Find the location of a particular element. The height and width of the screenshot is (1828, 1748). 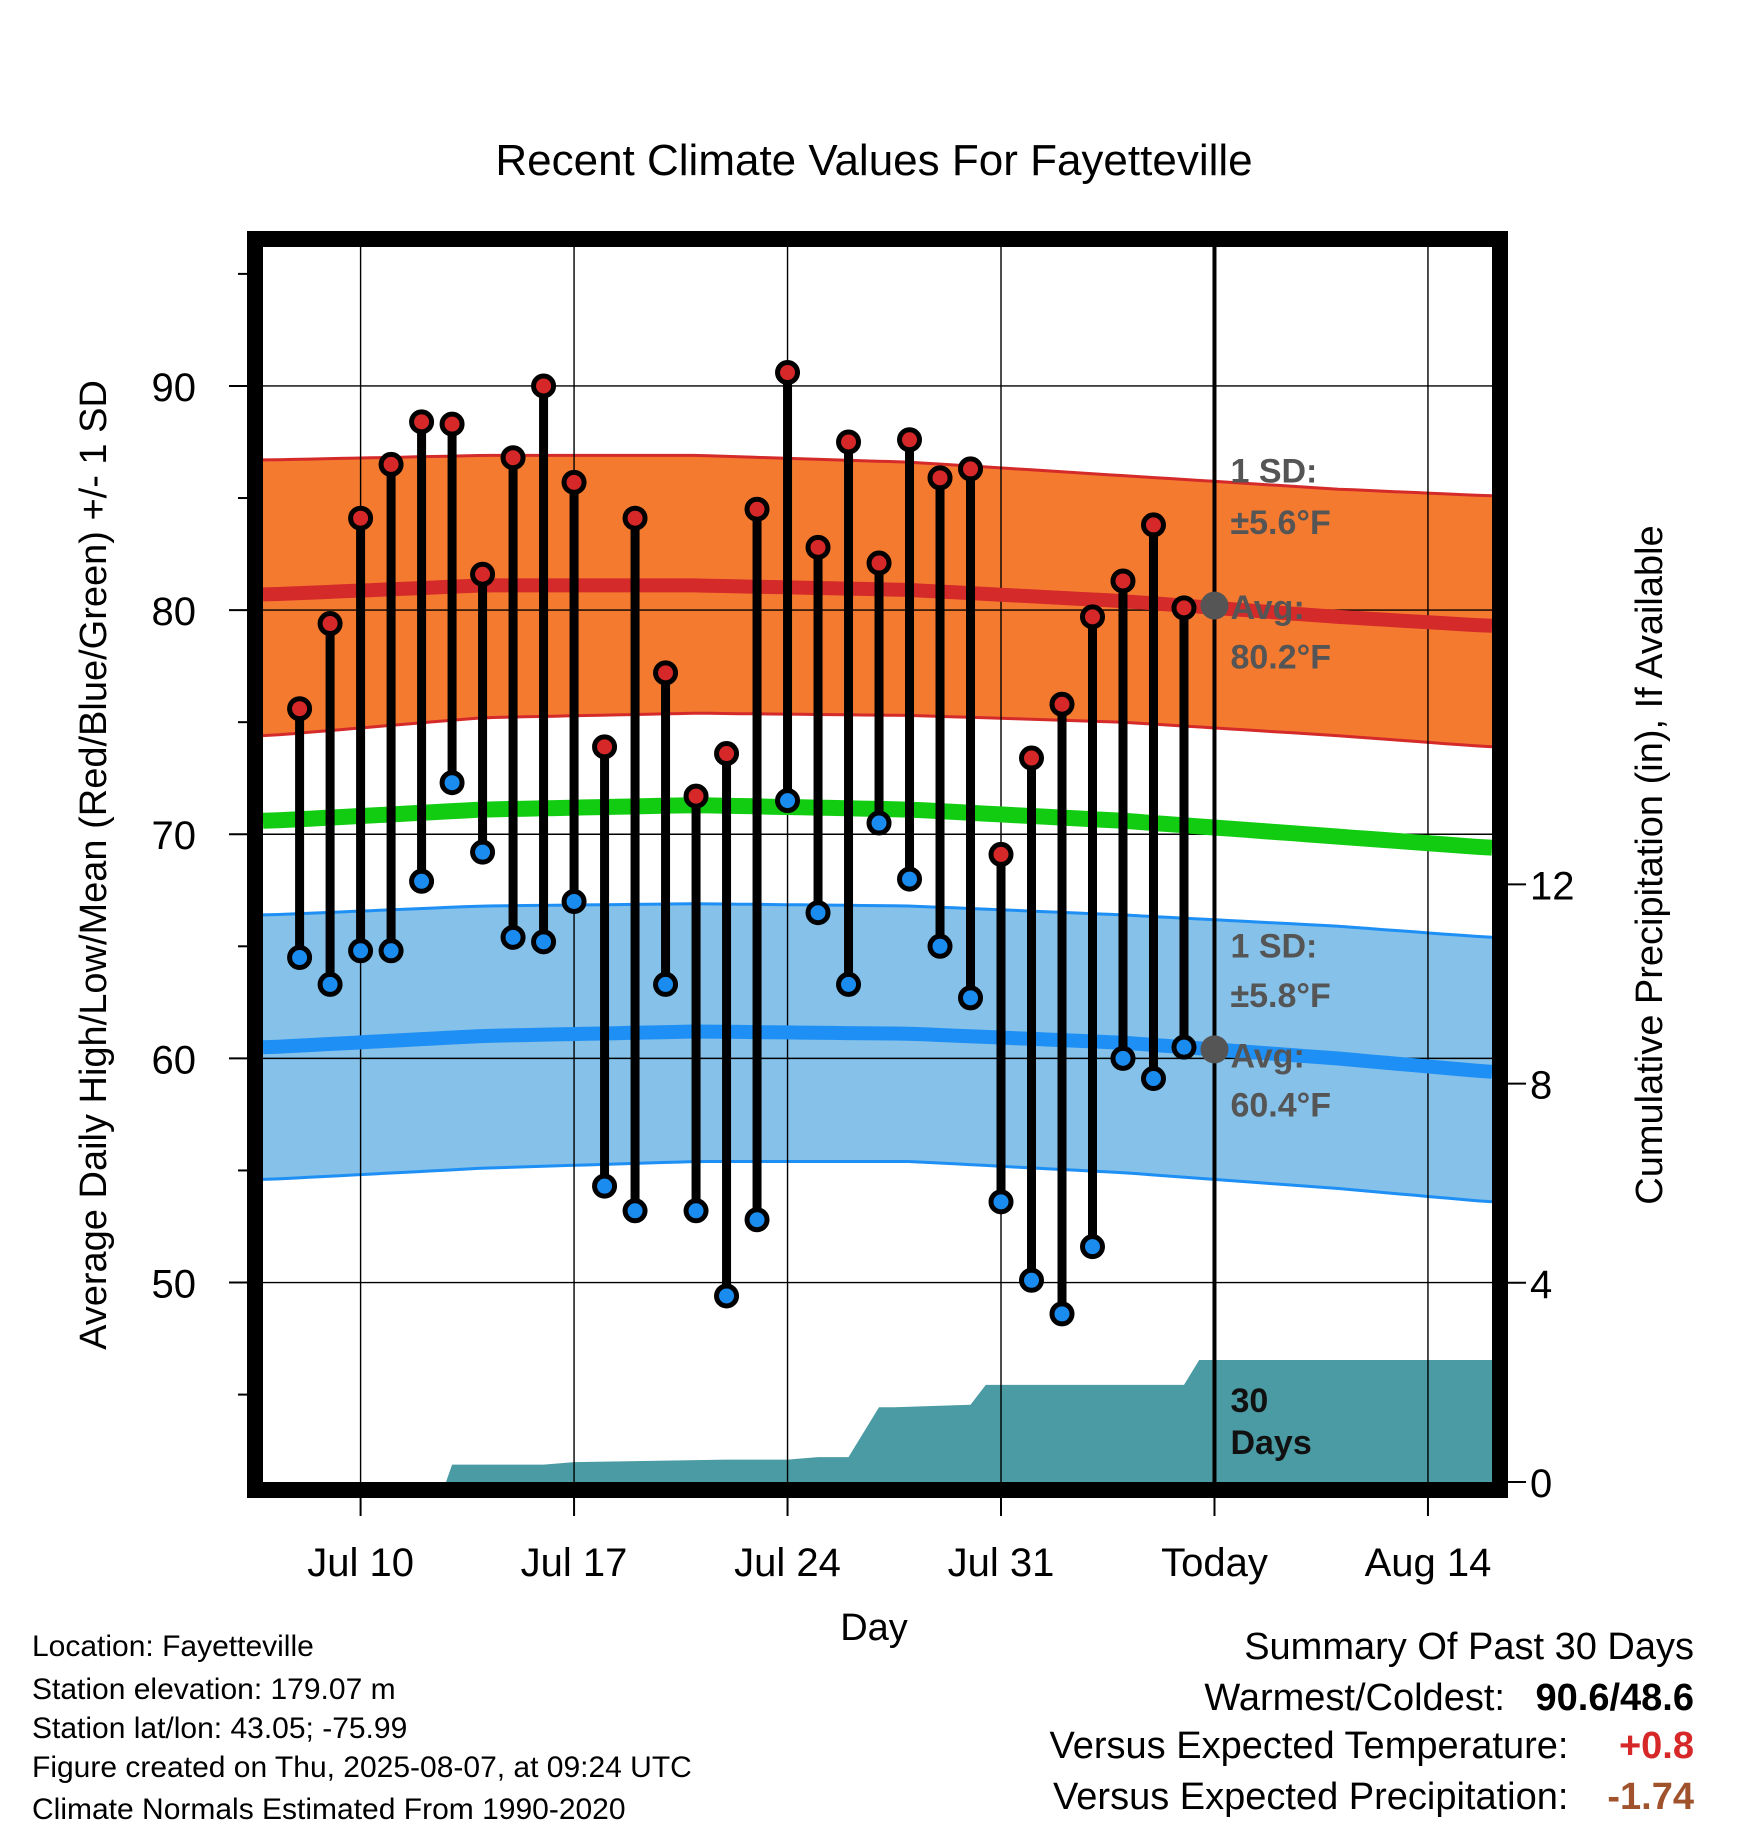

x-tick-label: Jul 10 is located at coordinates (360, 1563).